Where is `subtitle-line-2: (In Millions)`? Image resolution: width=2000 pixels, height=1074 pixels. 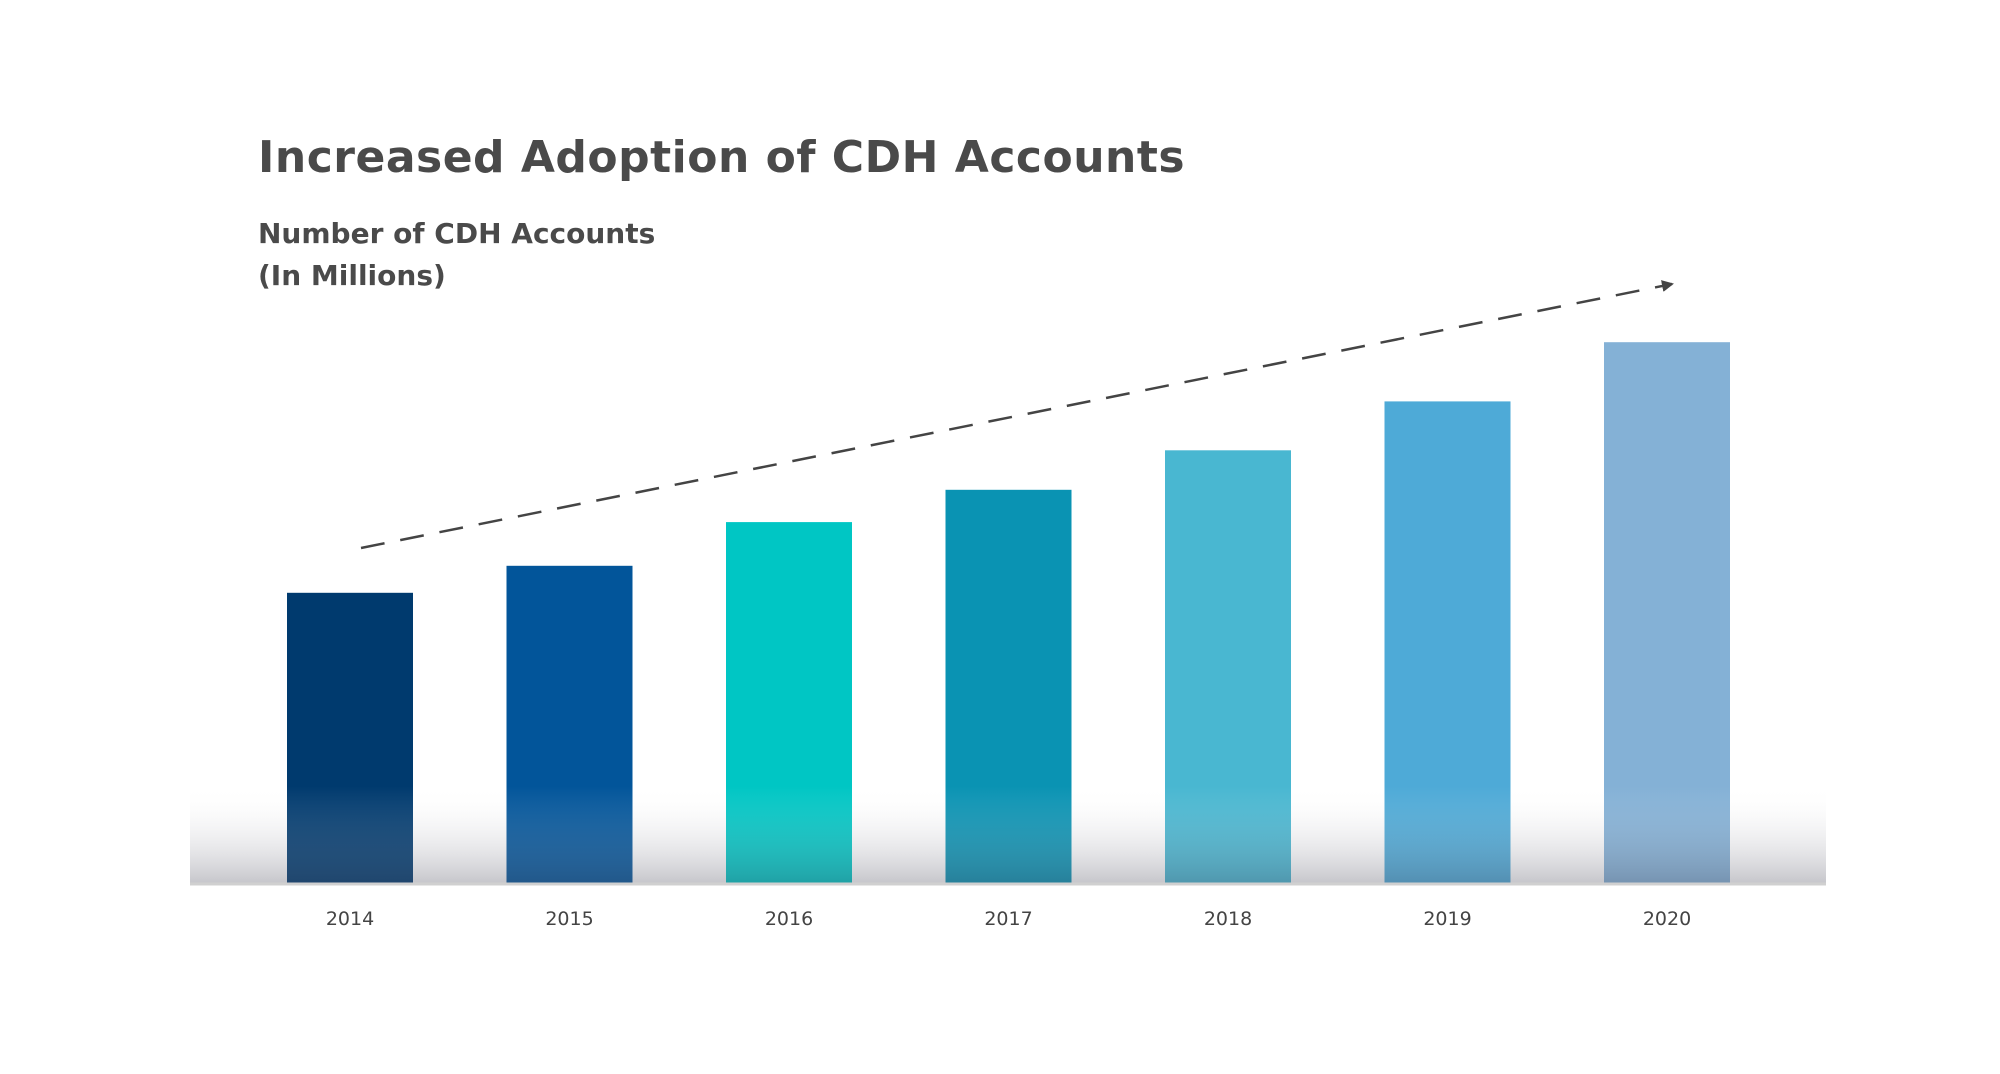 subtitle-line-2: (In Millions) is located at coordinates (352, 275).